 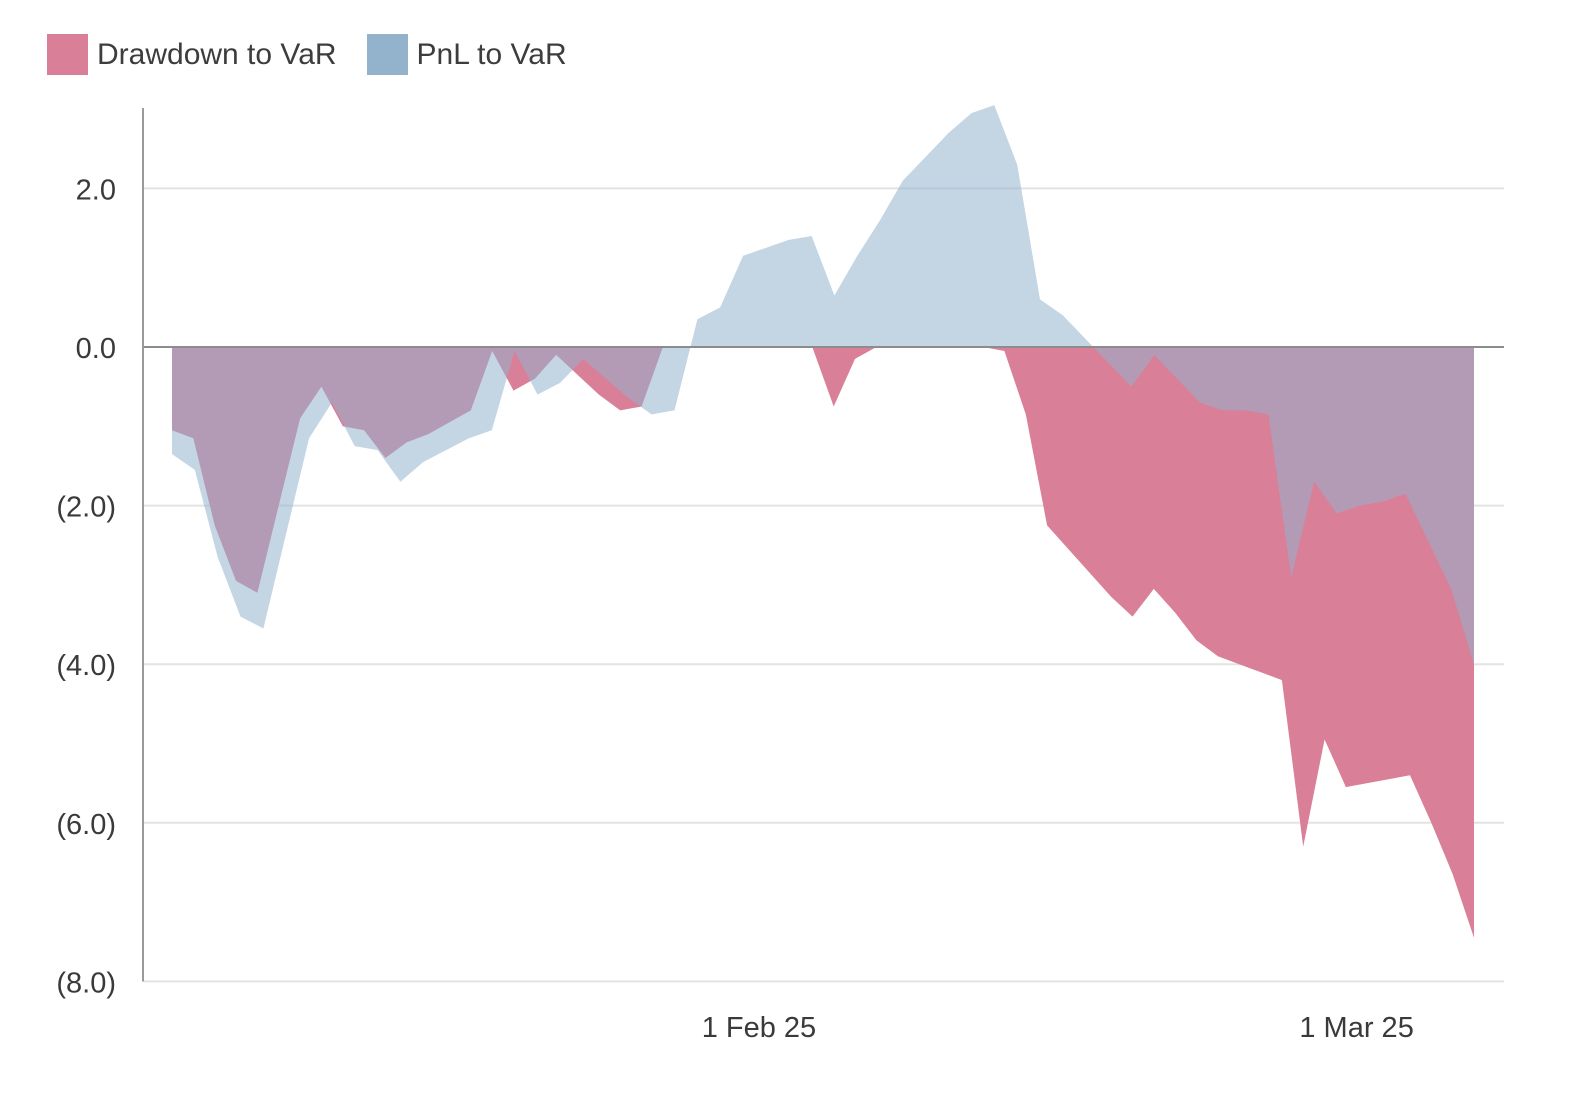 I want to click on x-tick-label-0: 1 Feb 25, so click(x=759, y=1028).